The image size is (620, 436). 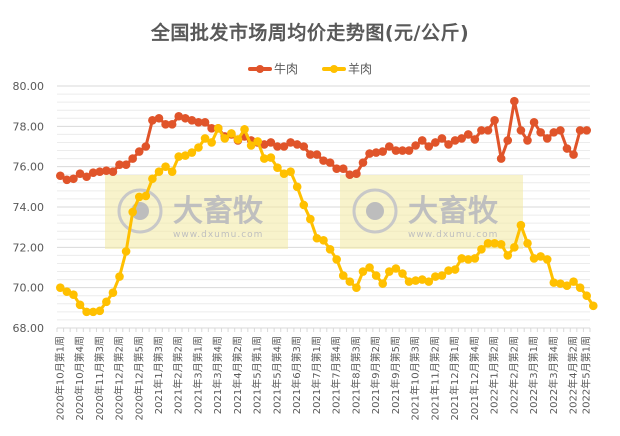 I want to click on legend-item-mutton: 羊肉, so click(x=347, y=68).